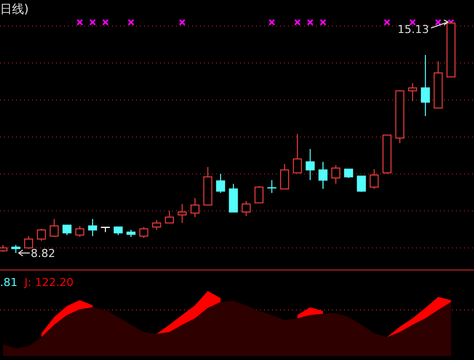  Describe the element at coordinates (37, 282) in the screenshot. I see `labels: .81 J: 122.20` at that location.